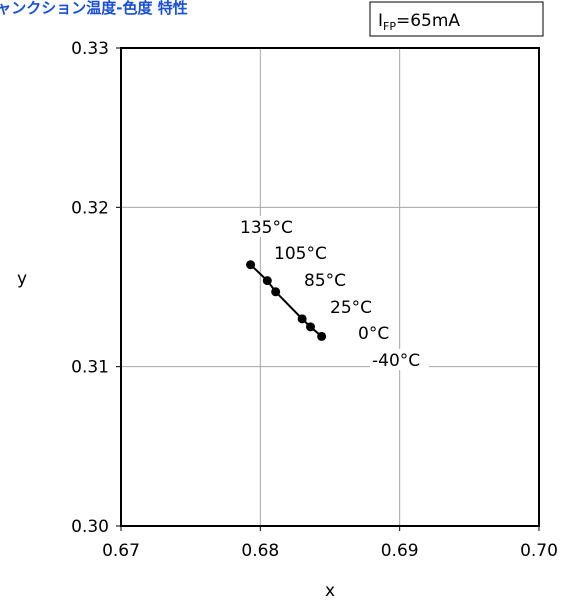 The height and width of the screenshot is (605, 573). What do you see at coordinates (22, 279) in the screenshot?
I see `y-axis-label: y` at bounding box center [22, 279].